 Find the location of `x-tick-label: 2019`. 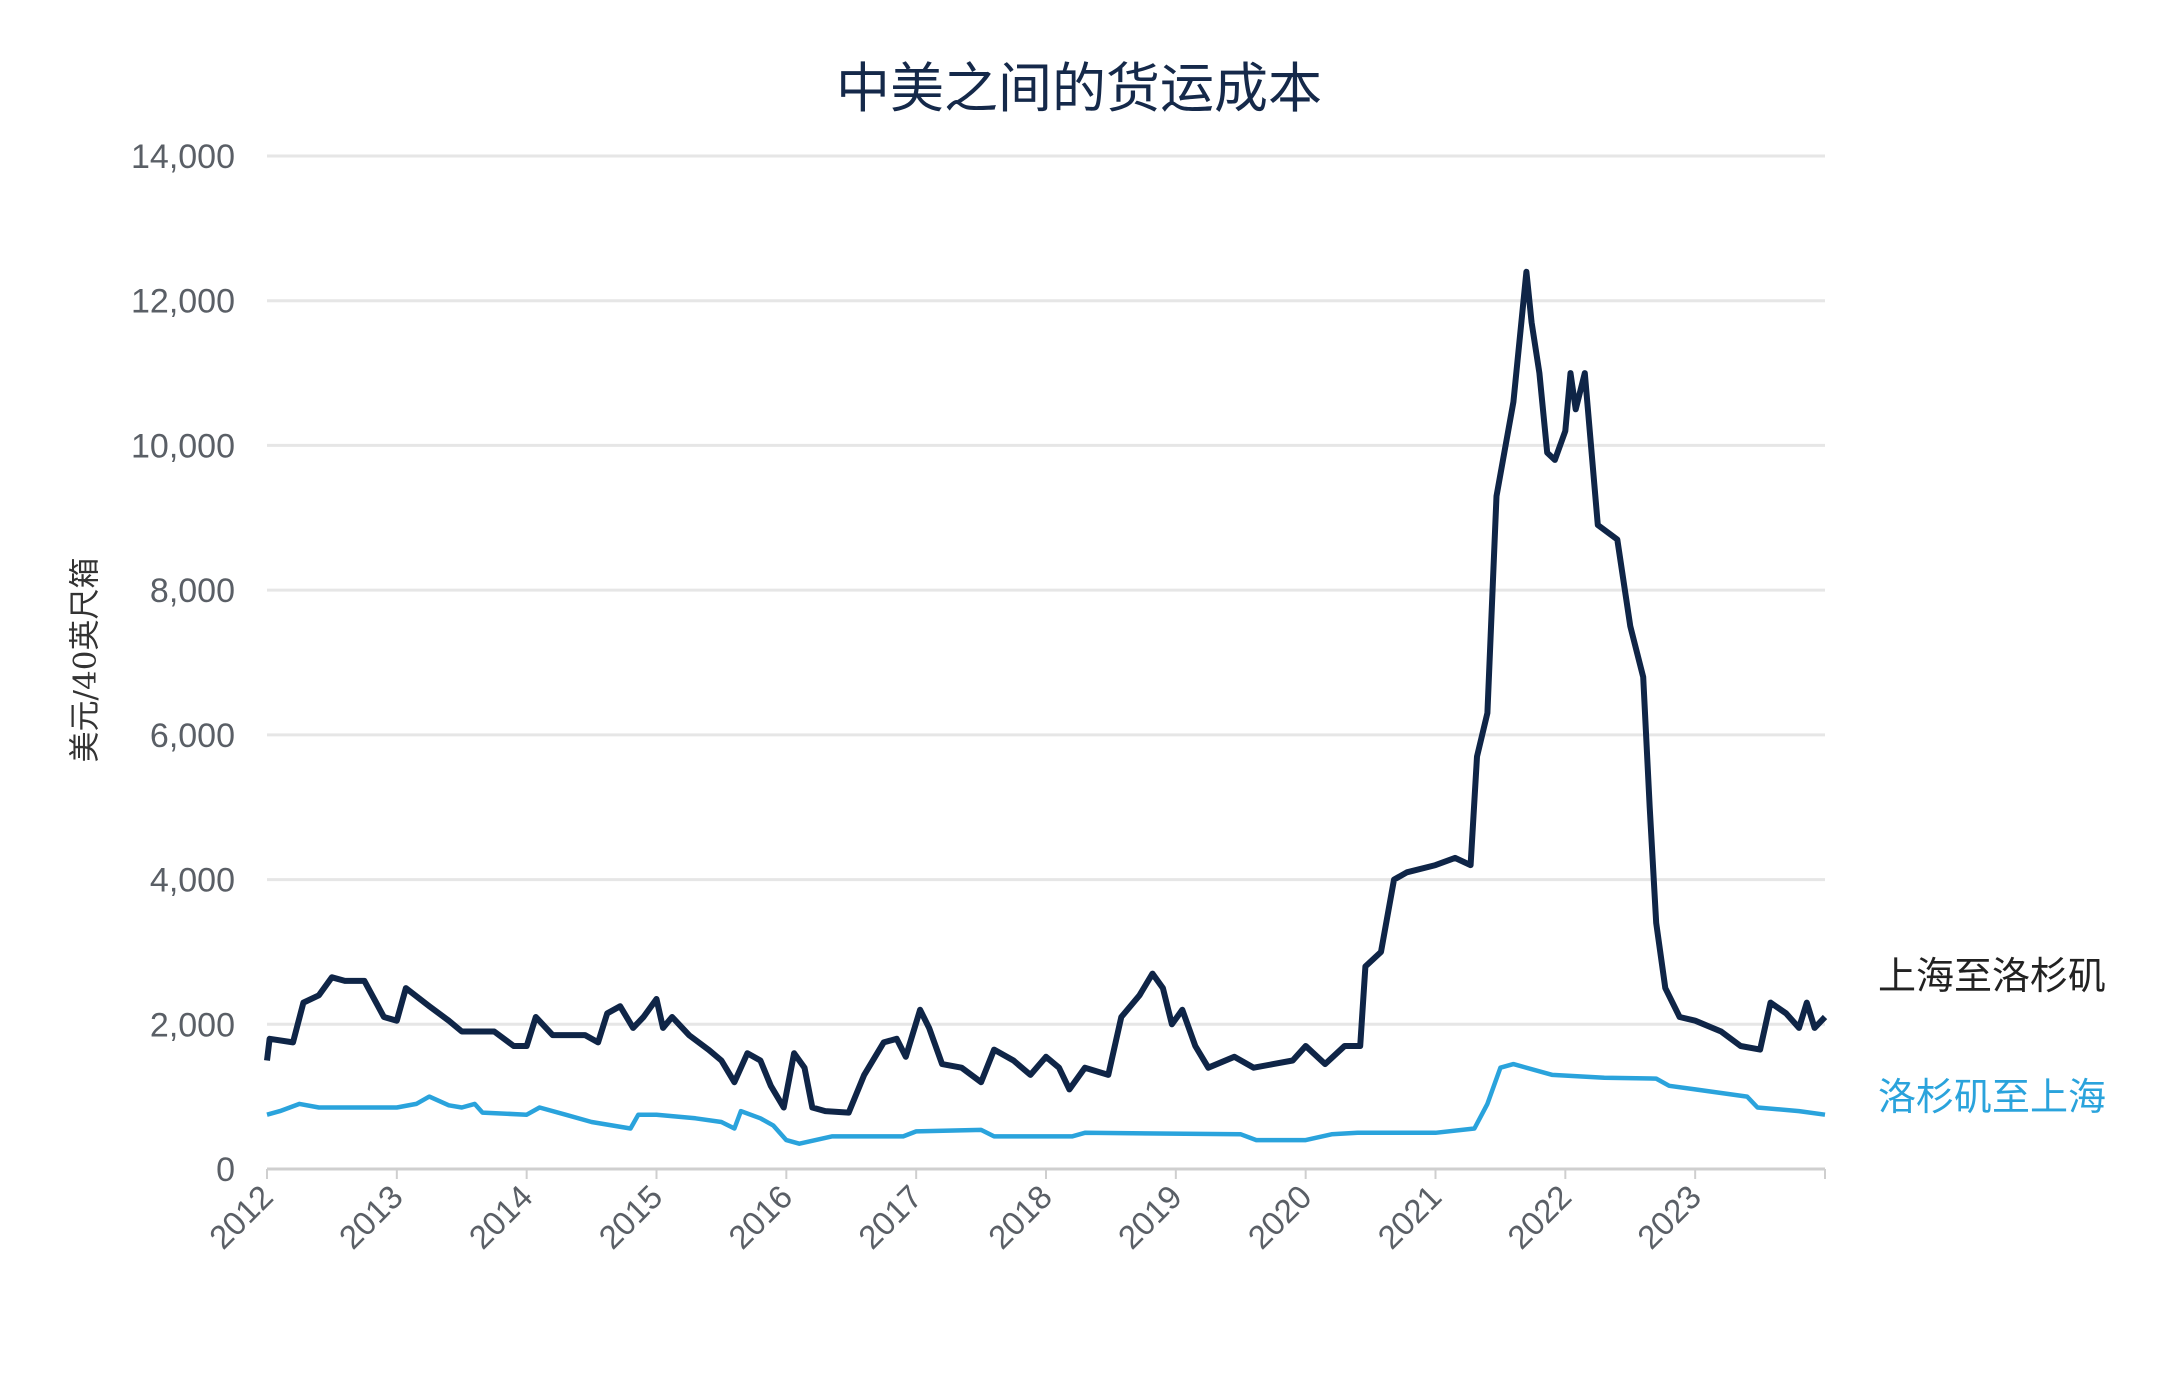

x-tick-label: 2019 is located at coordinates (1150, 1217).